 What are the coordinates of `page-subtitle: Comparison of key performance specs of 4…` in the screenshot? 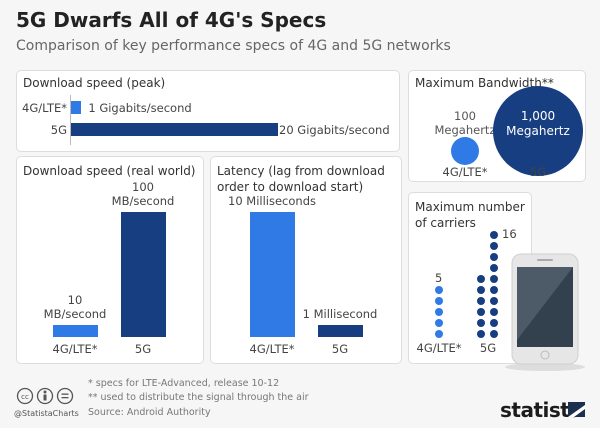 It's located at (233, 46).